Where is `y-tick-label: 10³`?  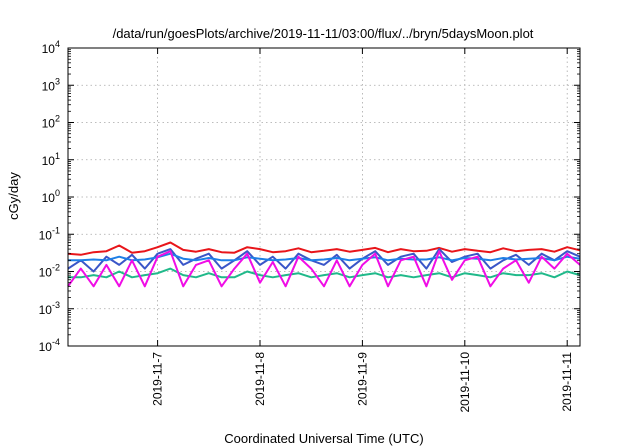 y-tick-label: 10³ is located at coordinates (51, 84).